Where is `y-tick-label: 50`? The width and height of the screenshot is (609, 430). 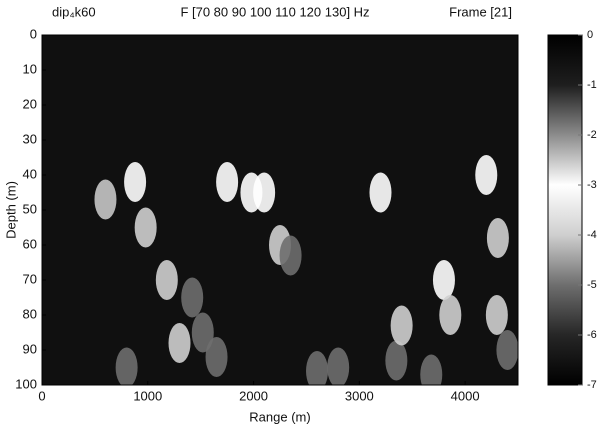
y-tick-label: 50 is located at coordinates (30, 208).